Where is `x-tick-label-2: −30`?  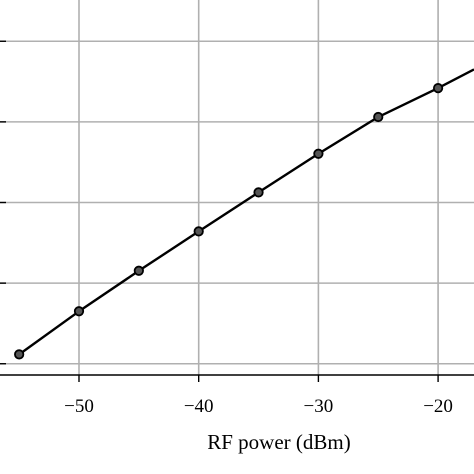
x-tick-label-2: −30 is located at coordinates (319, 406).